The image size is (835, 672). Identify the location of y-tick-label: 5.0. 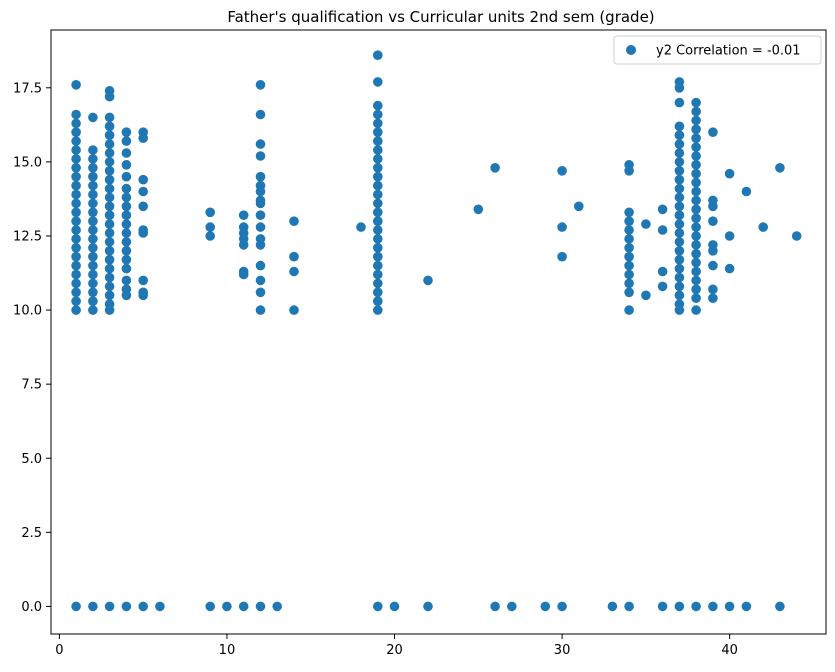
(31, 459).